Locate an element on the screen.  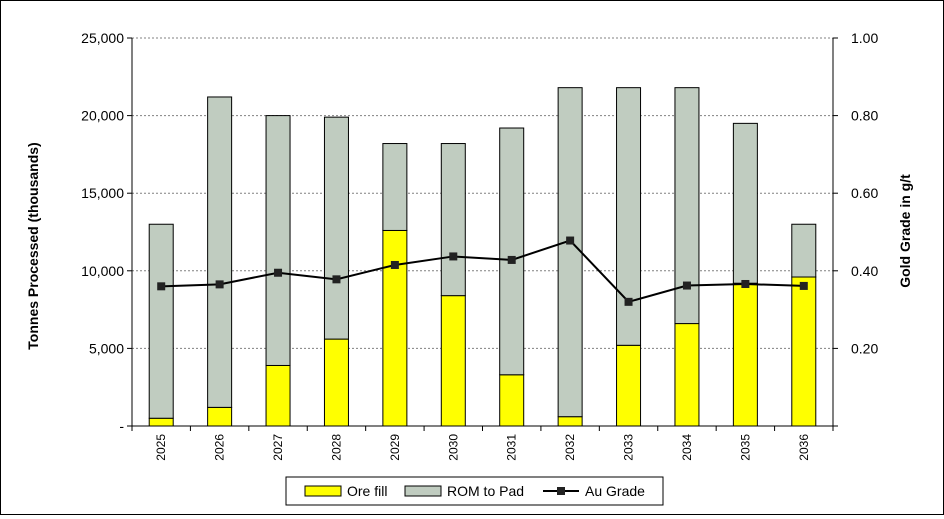
y-axis-title: Tonnes Processed (thousands) is located at coordinates (33, 245).